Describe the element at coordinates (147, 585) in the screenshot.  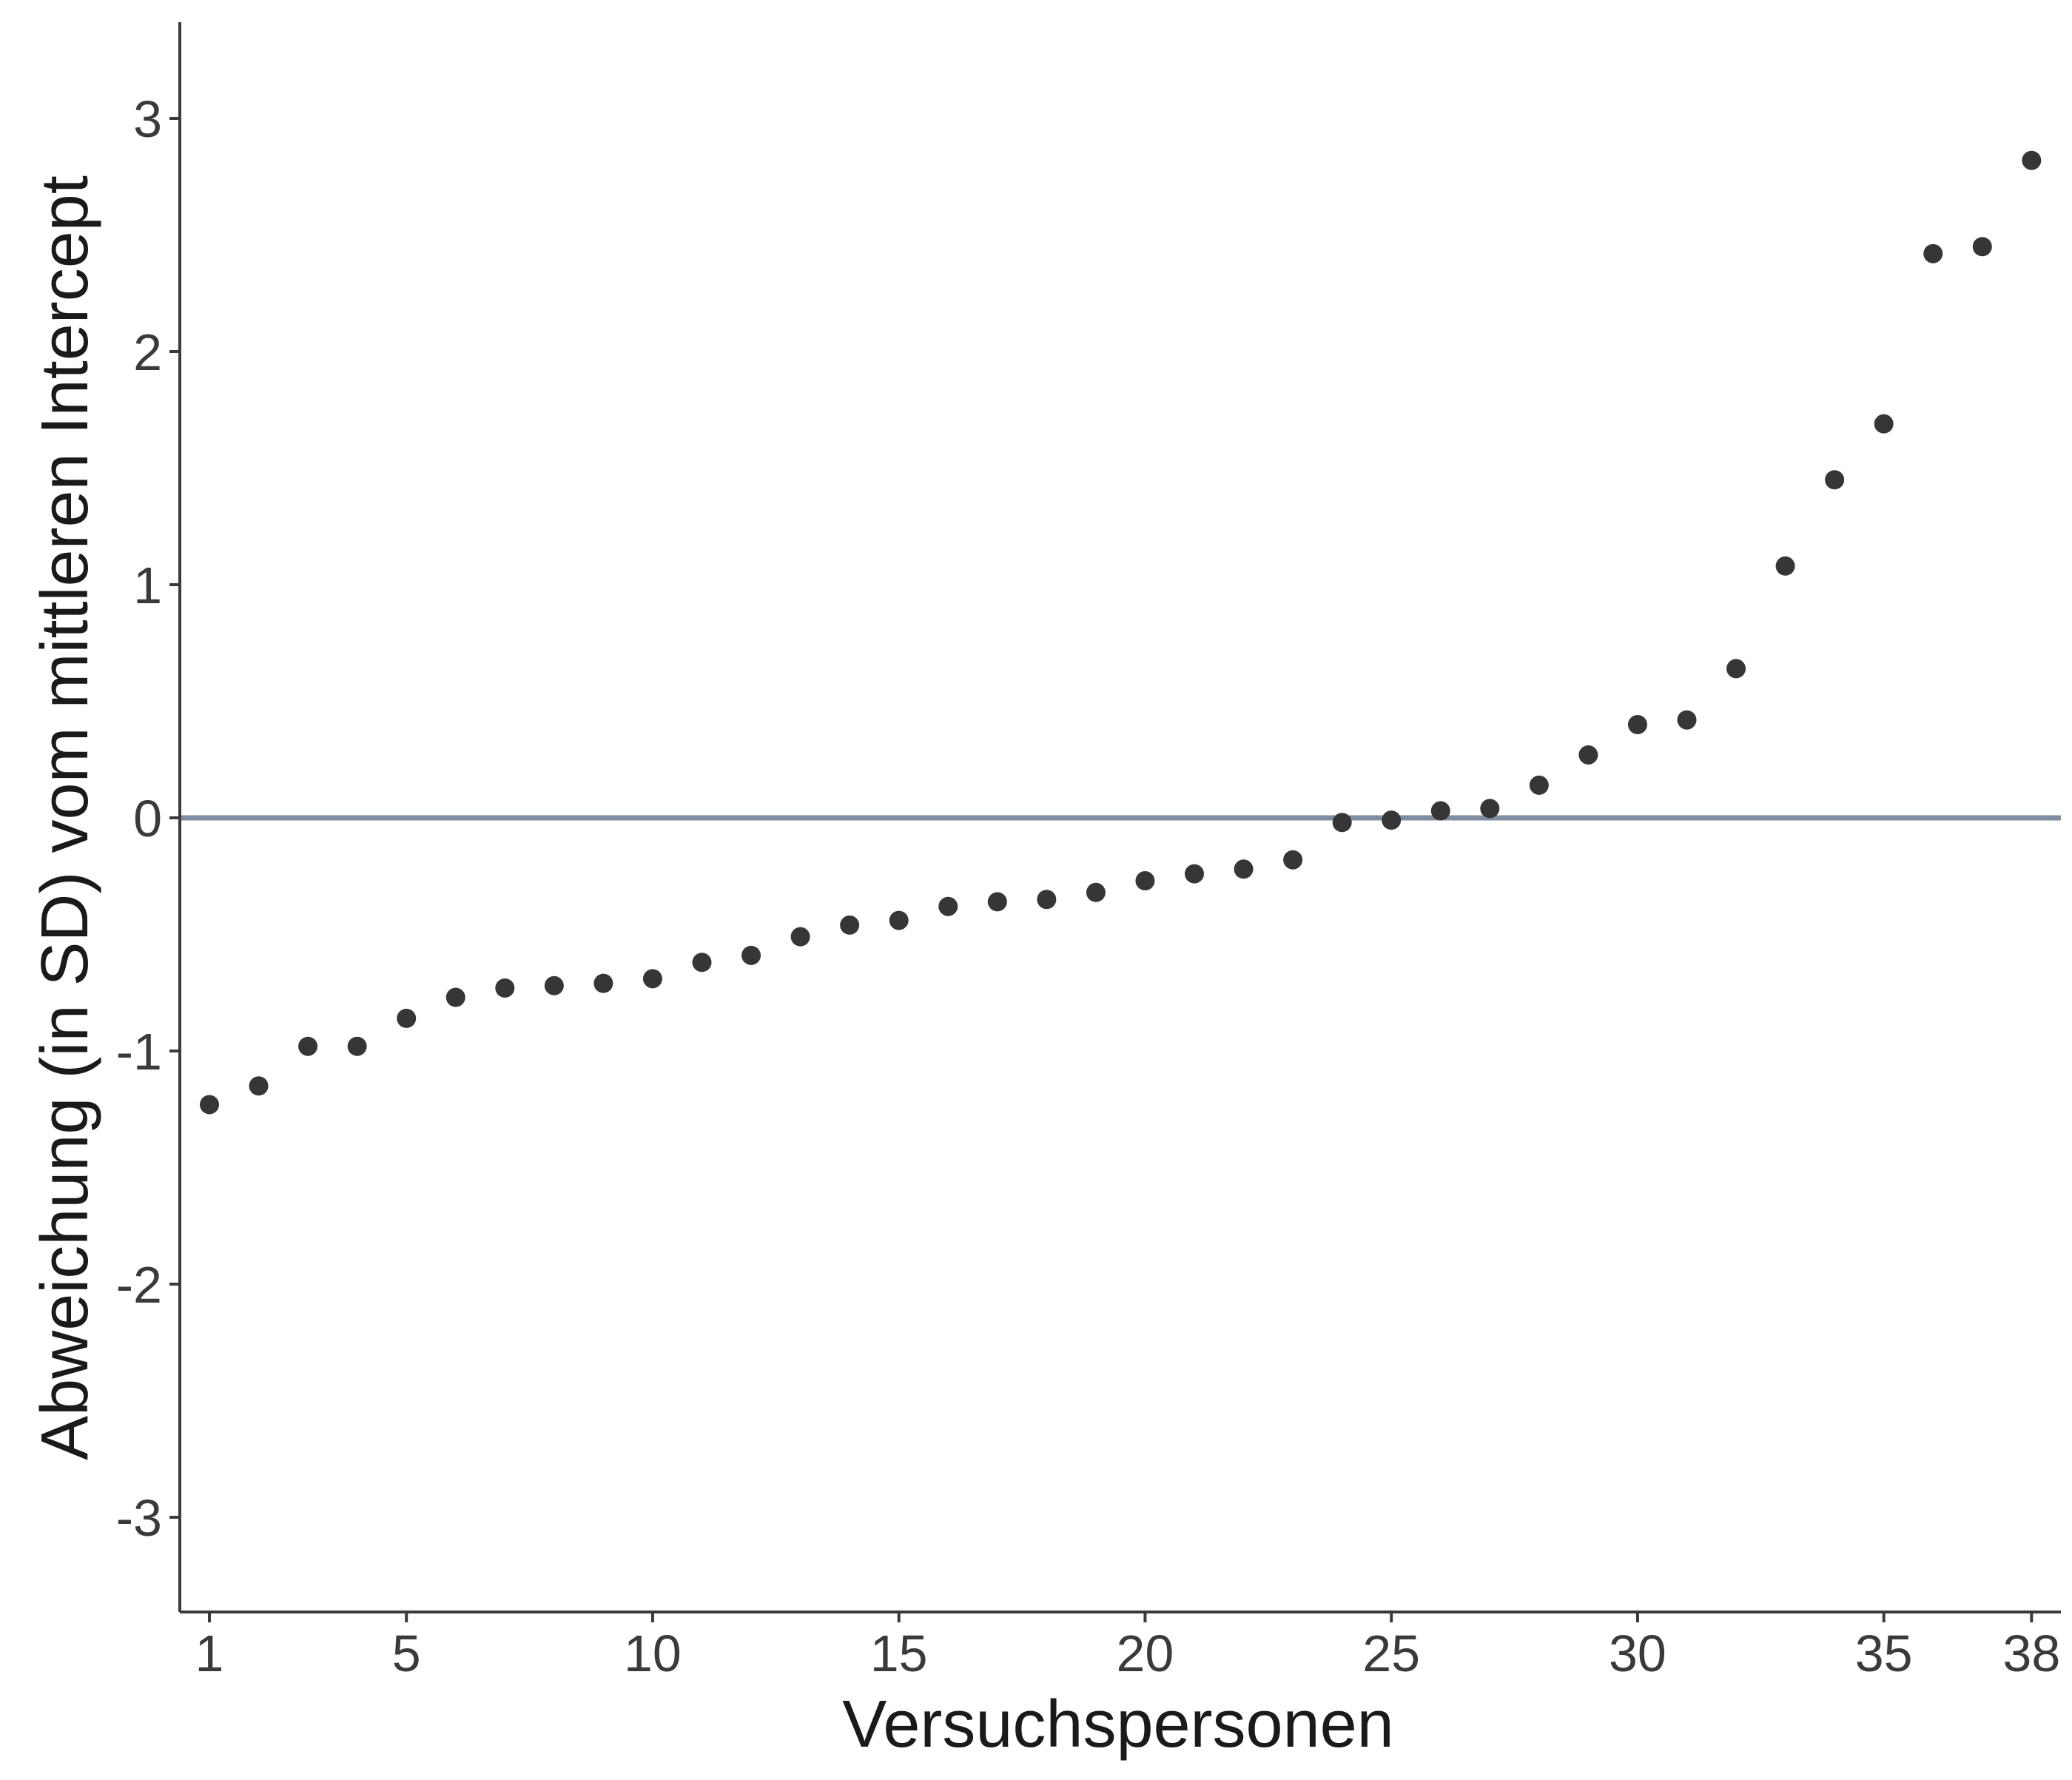
I see `y-tick-label: 1` at that location.